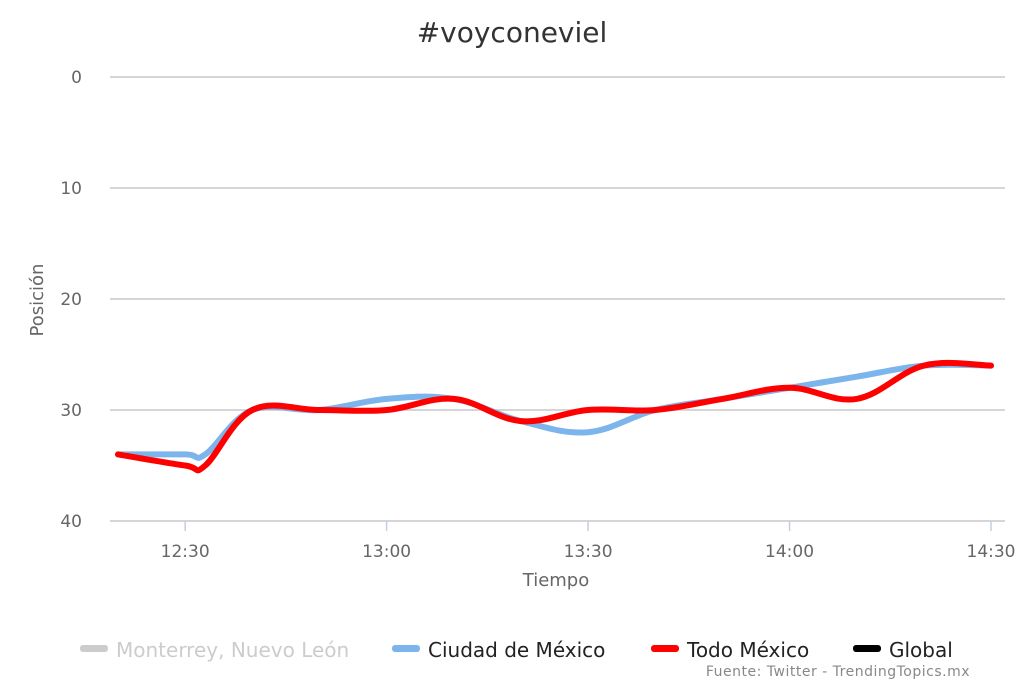  I want to click on legend-label: Monterrey, Nuevo León, so click(232, 650).